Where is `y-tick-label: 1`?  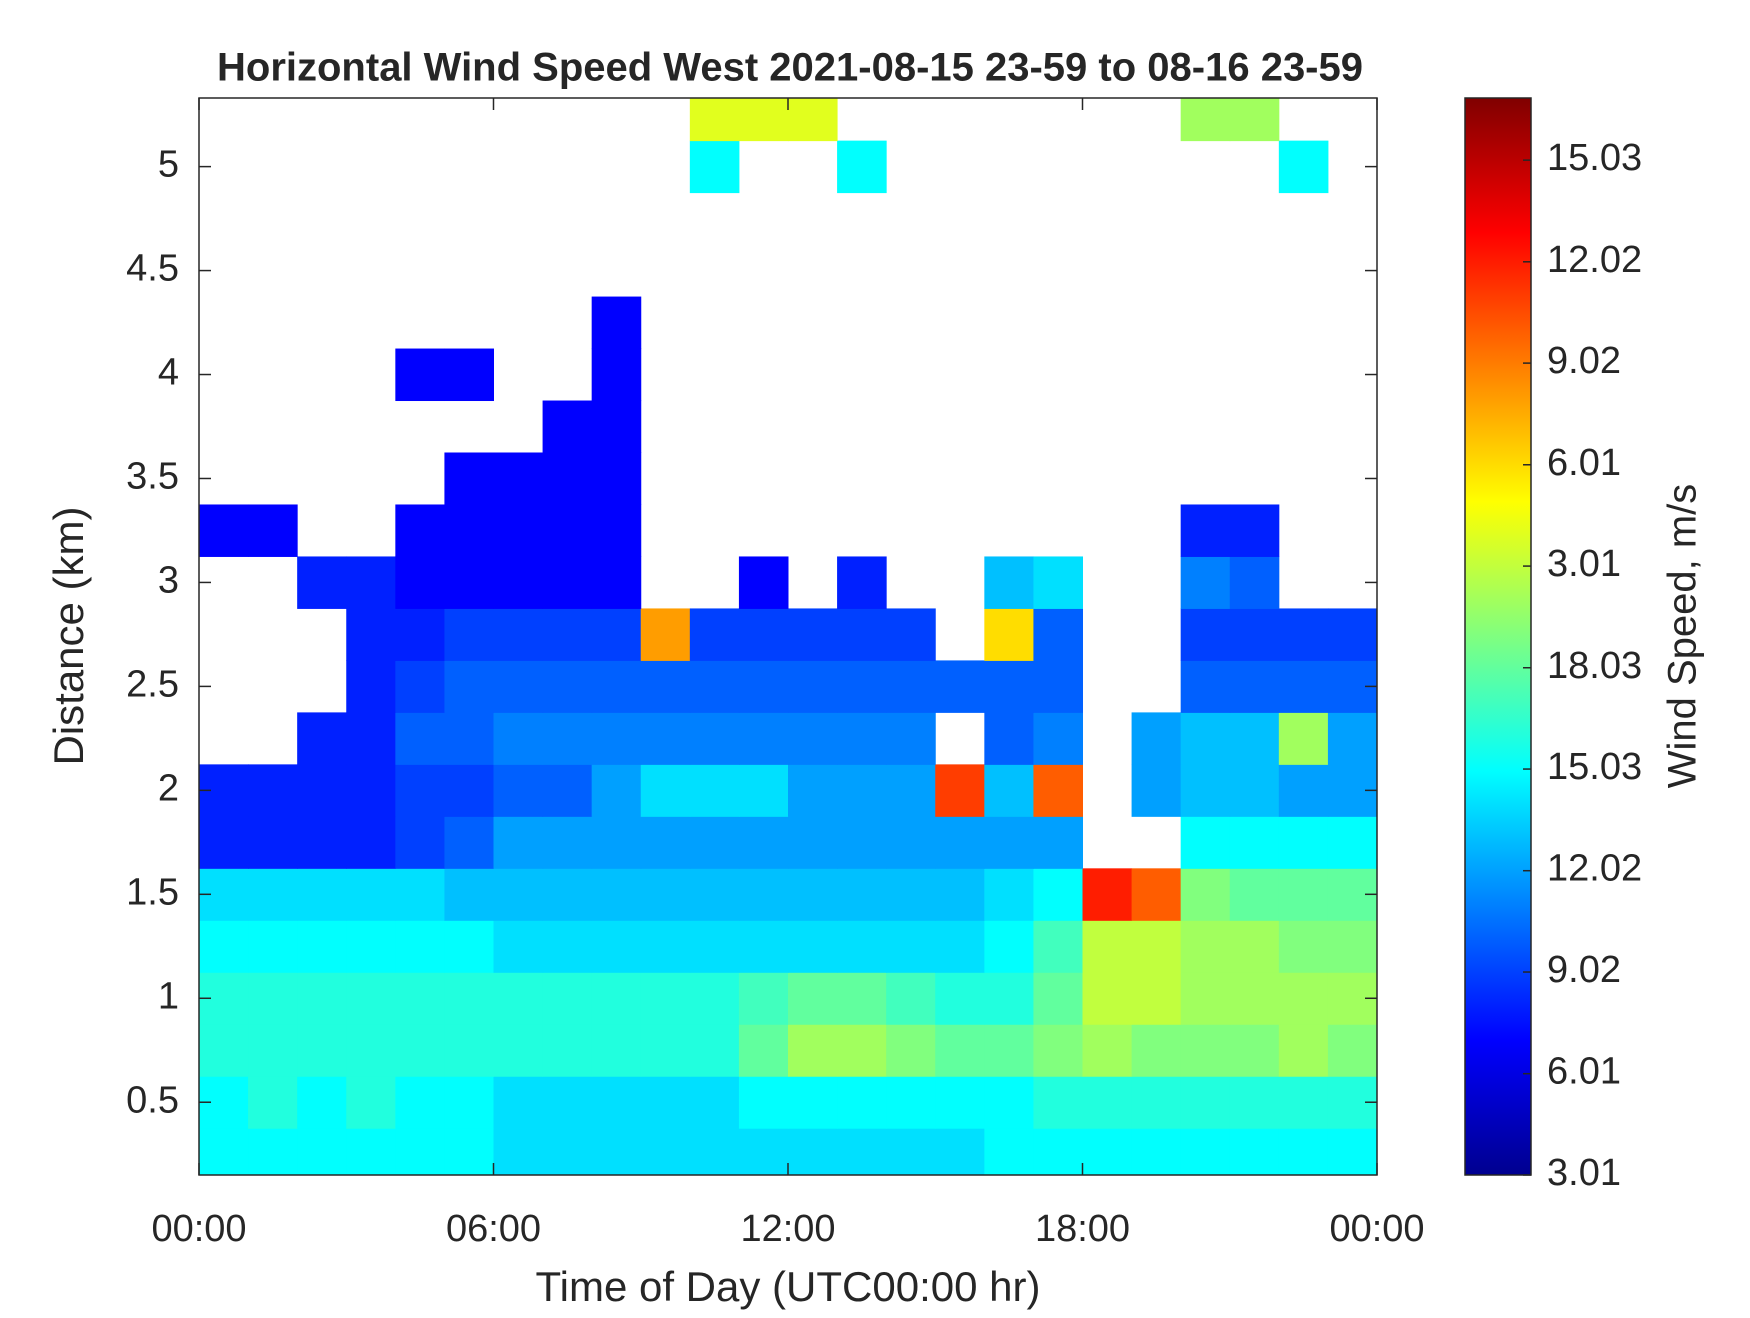 y-tick-label: 1 is located at coordinates (168, 996).